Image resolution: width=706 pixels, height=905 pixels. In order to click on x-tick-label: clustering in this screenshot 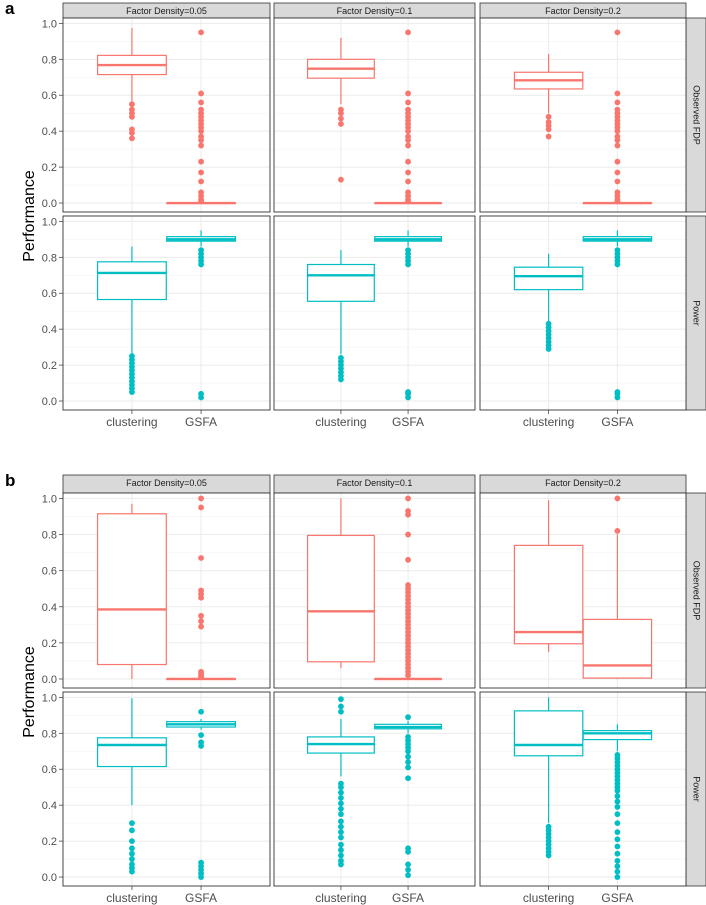, I will do `click(548, 422)`.